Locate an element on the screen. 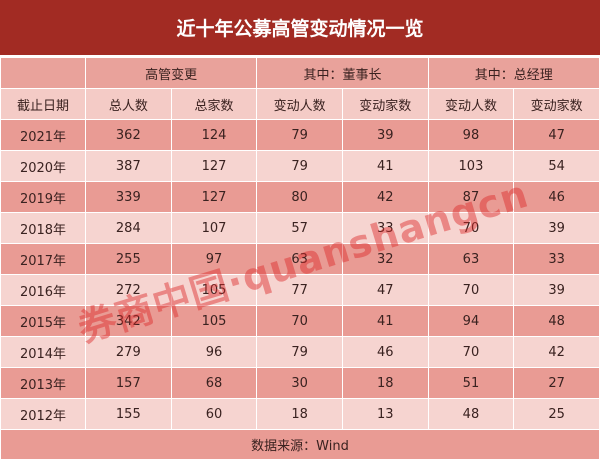  table-row: 2018年 284 107 57 33 70 39 is located at coordinates (300, 228).